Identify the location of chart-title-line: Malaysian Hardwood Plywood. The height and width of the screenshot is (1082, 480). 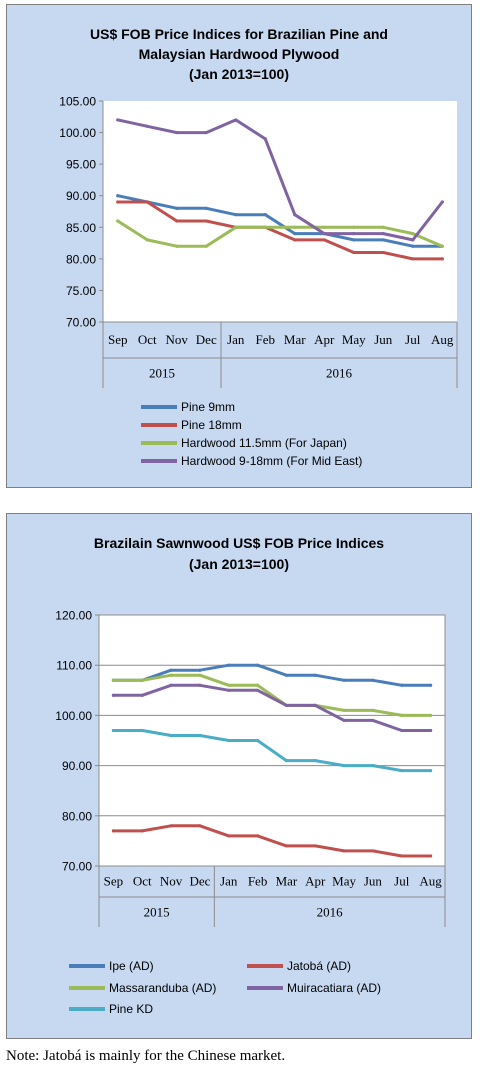
(239, 54).